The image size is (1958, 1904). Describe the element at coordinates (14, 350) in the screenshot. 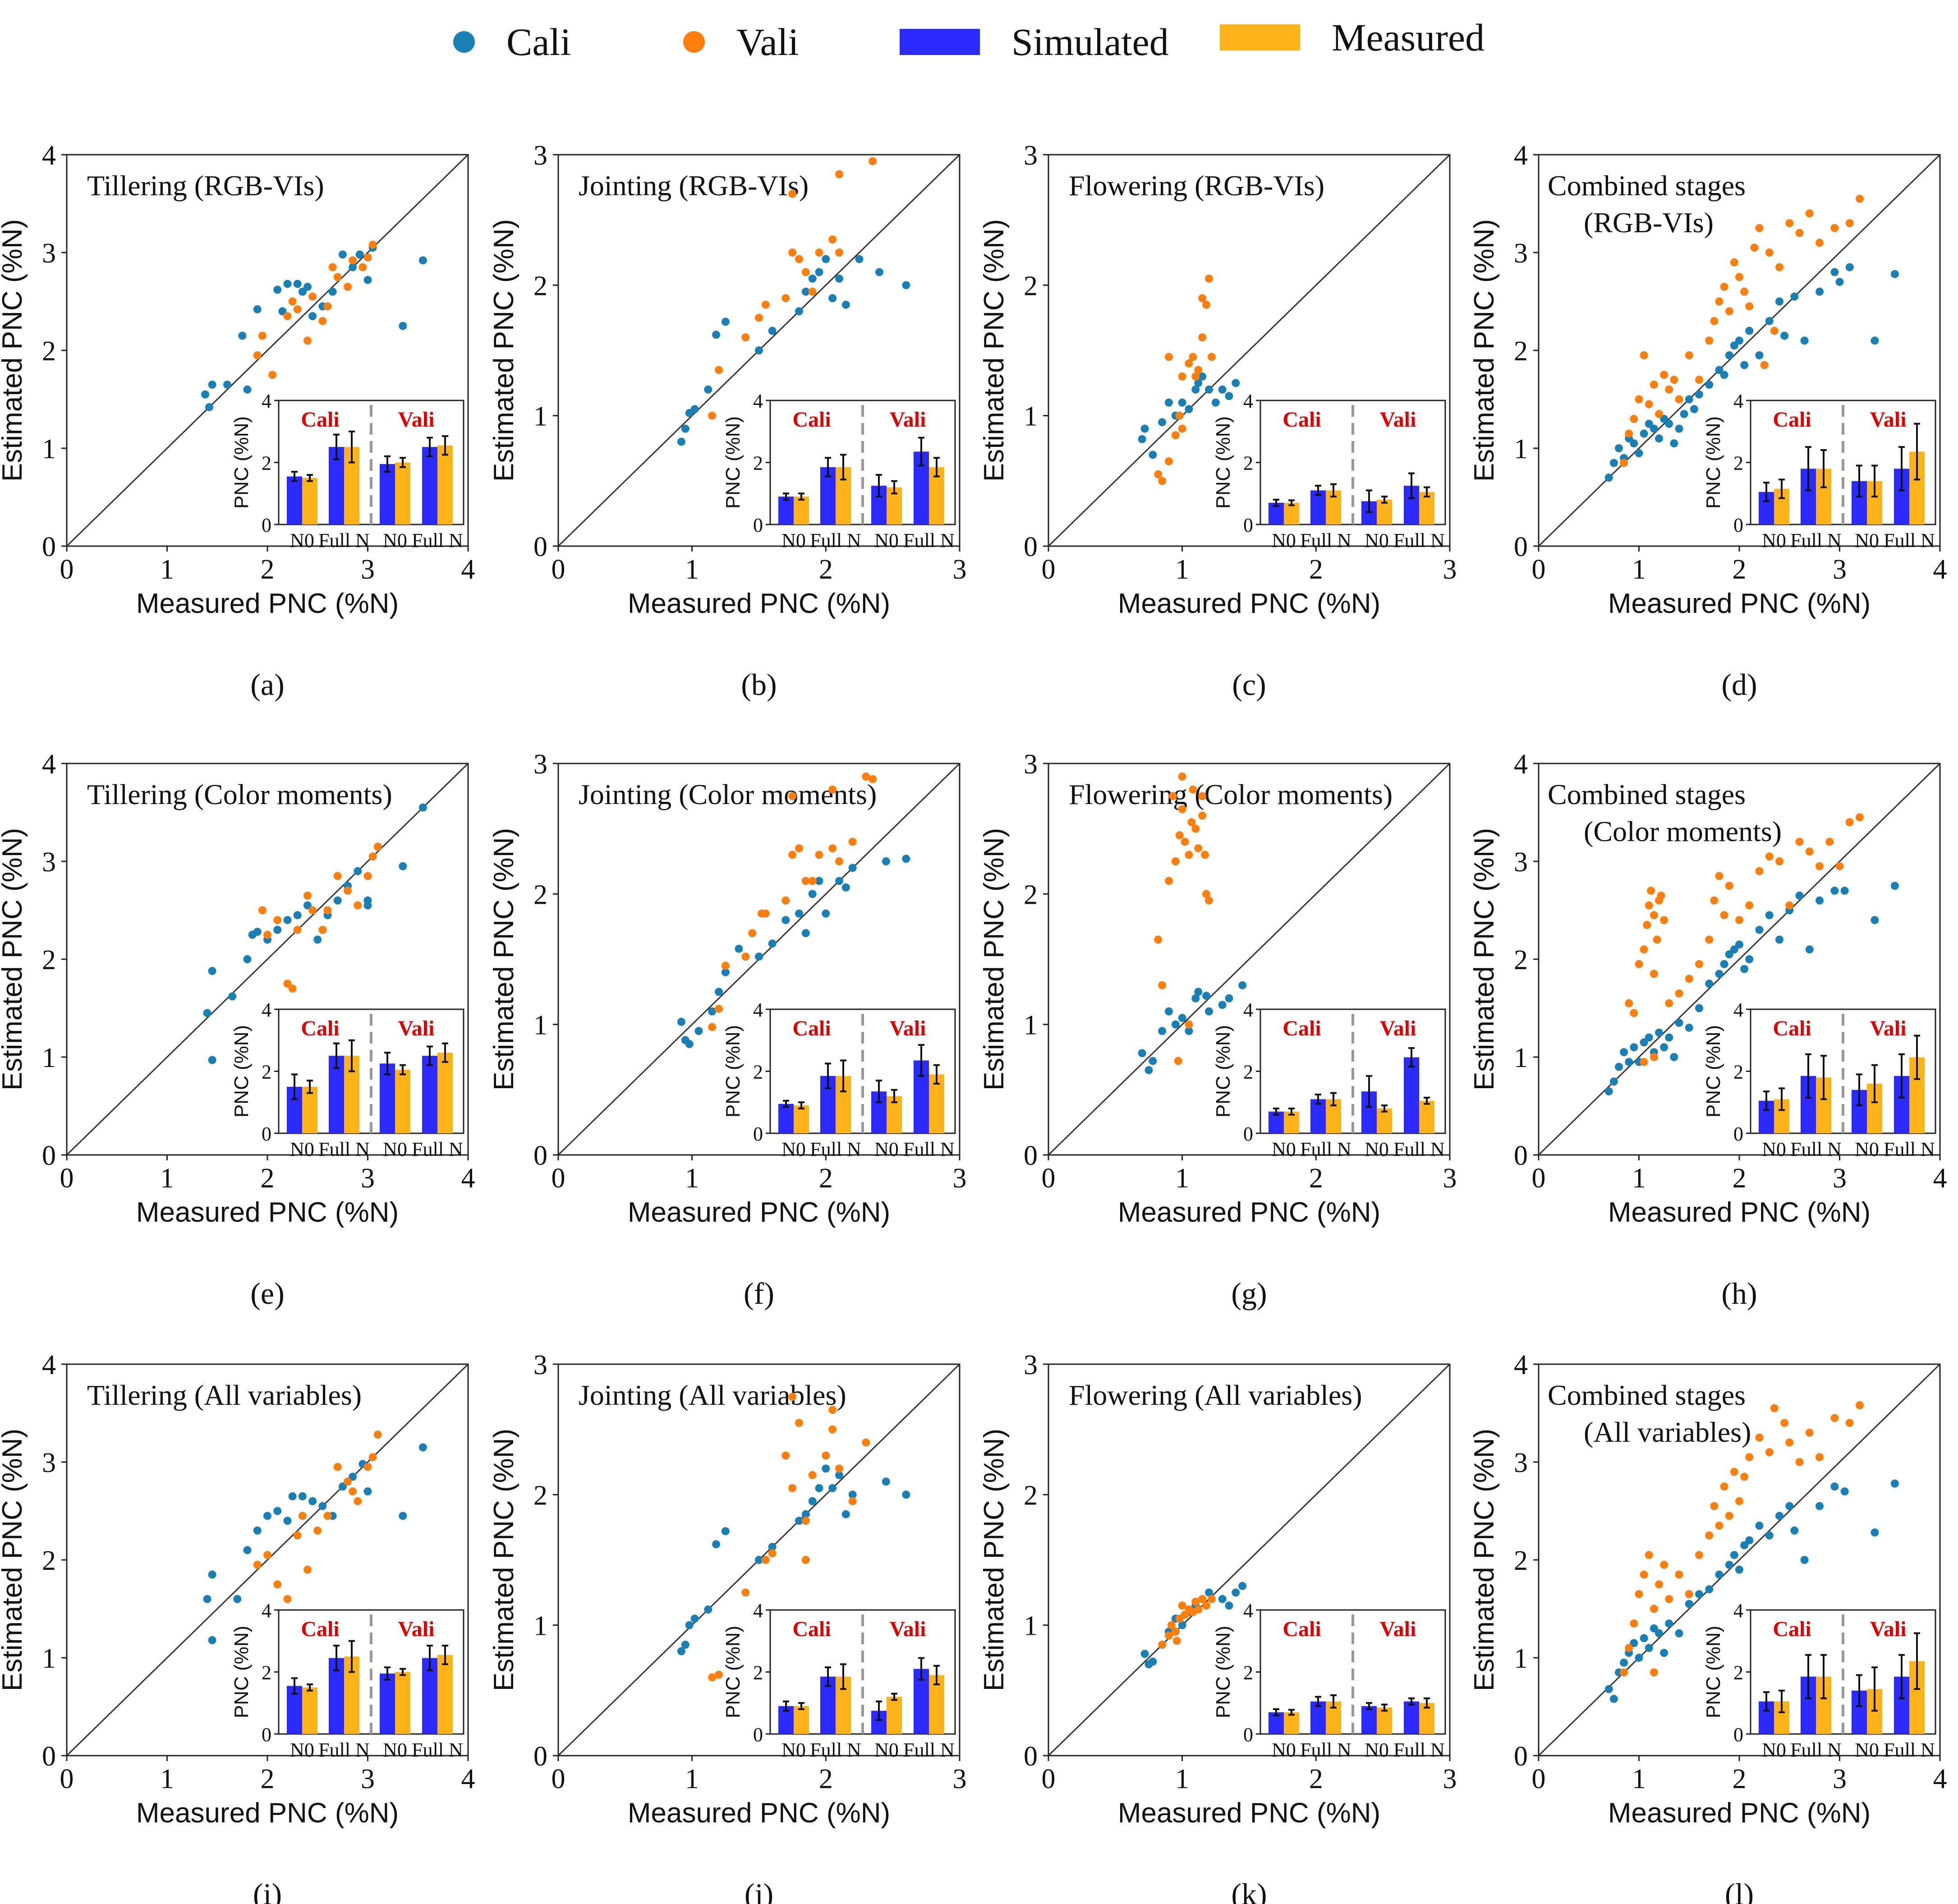

I see `y-axis-label: Estimated PNC (%N)` at that location.